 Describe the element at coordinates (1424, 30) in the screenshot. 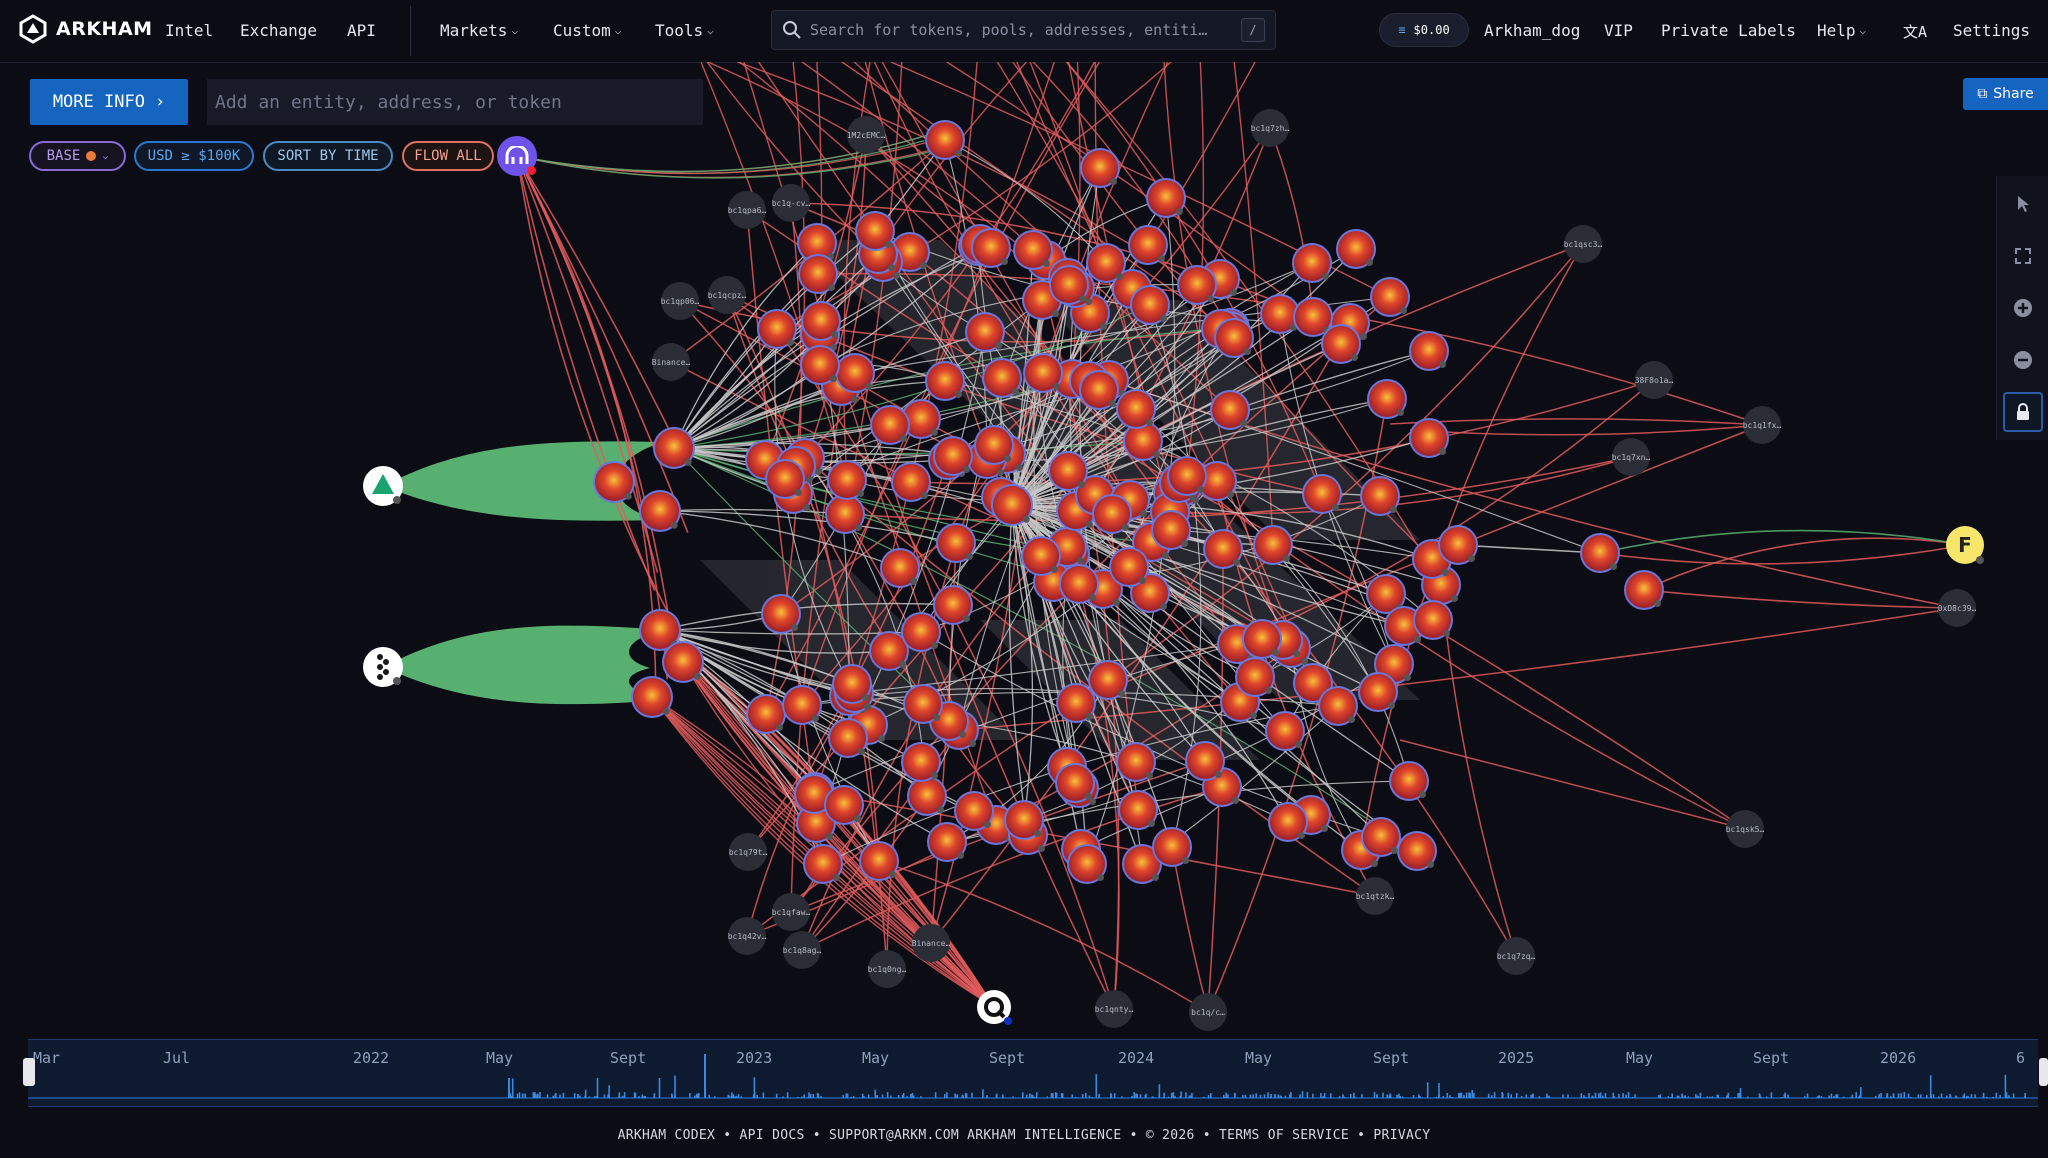

I see `wallet-balance-button: ≡ $0.00` at that location.